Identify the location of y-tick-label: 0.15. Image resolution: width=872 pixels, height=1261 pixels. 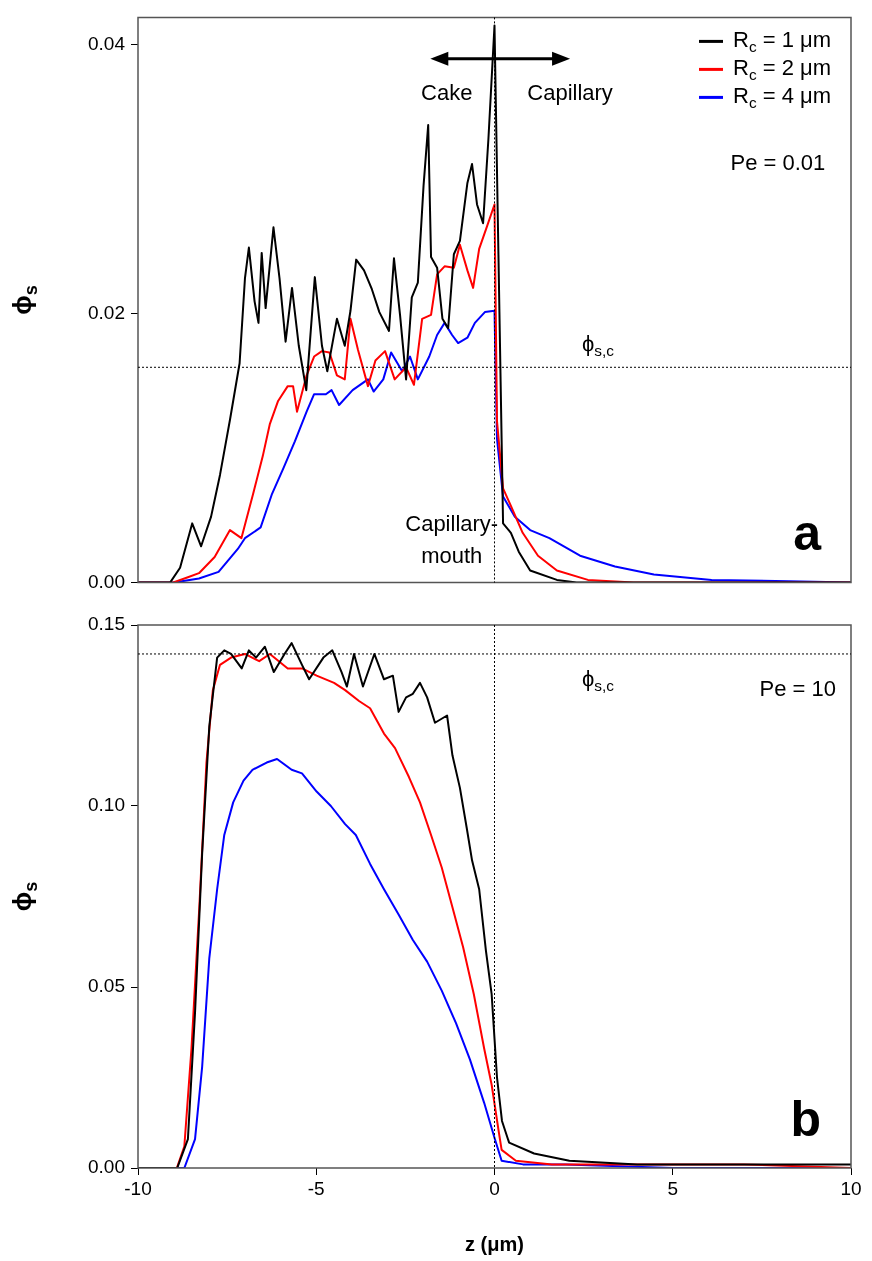
(106, 624).